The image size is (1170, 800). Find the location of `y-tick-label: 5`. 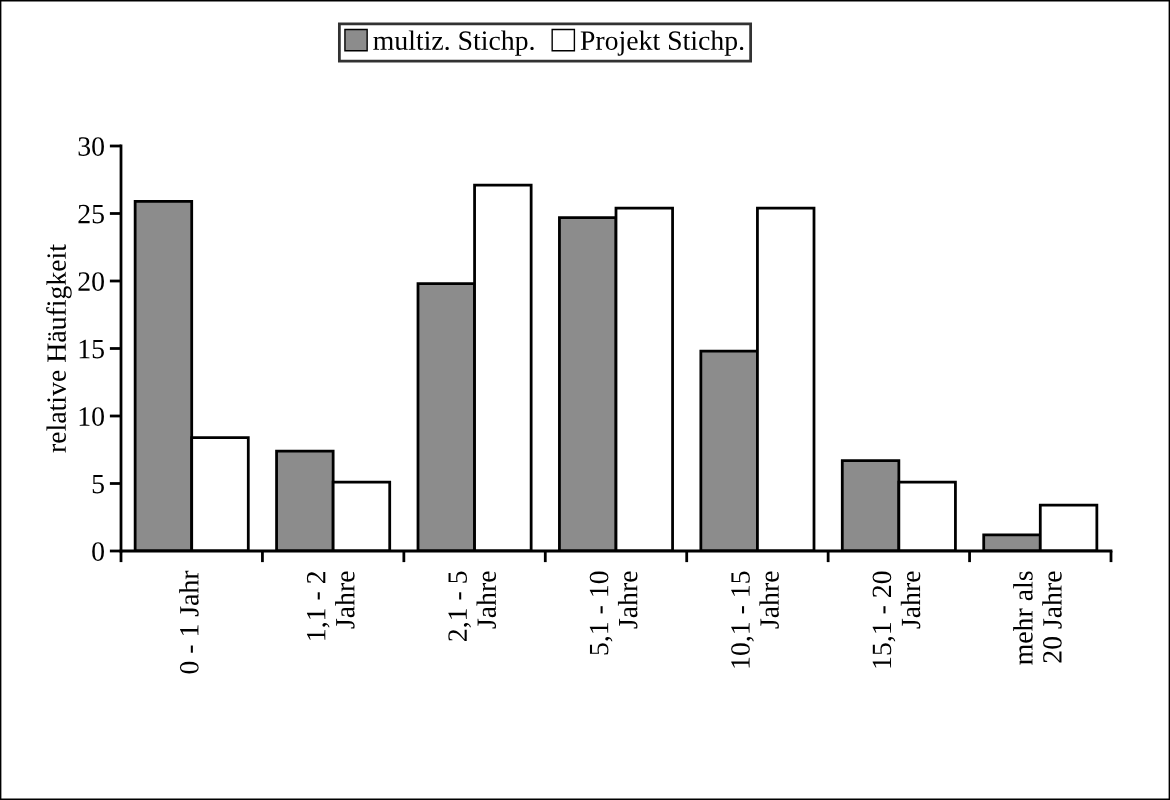

y-tick-label: 5 is located at coordinates (98, 484).